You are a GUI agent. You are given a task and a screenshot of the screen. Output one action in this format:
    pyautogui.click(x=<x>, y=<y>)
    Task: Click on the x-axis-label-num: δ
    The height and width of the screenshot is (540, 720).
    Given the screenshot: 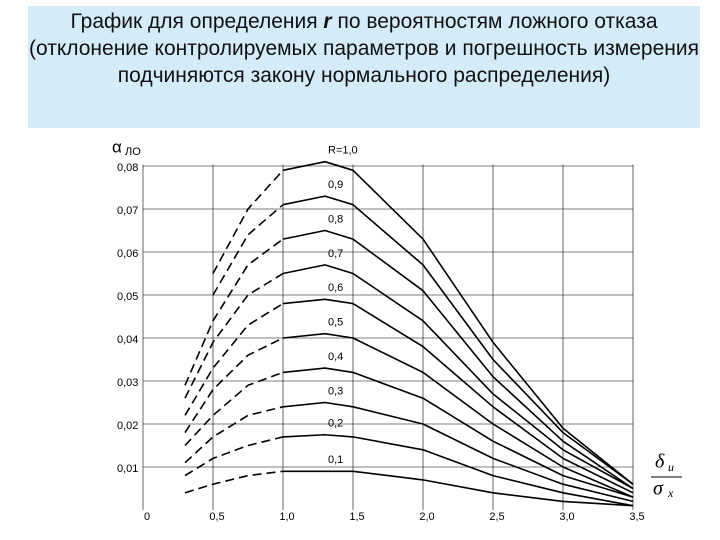 What is the action you would take?
    pyautogui.click(x=660, y=462)
    